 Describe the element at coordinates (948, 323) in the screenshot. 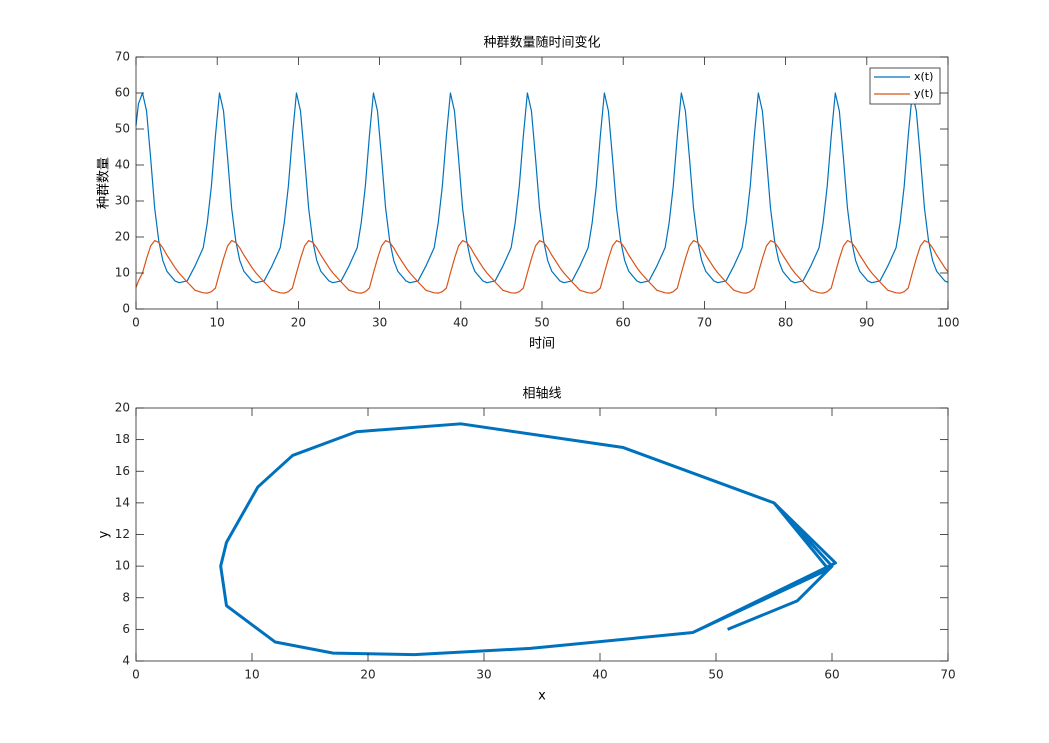

I see `x-tick-label: 100` at that location.